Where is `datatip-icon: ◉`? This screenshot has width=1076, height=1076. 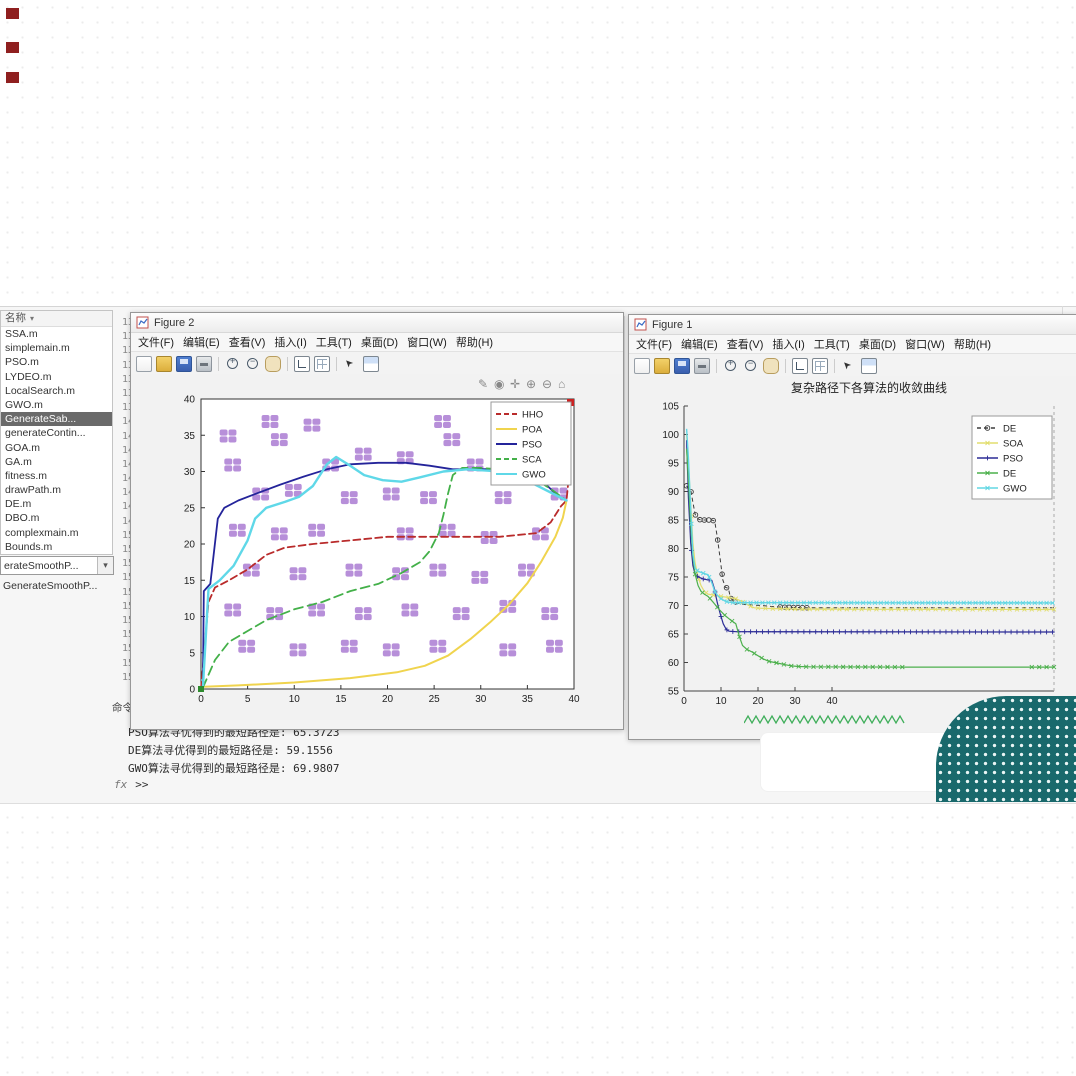 datatip-icon: ◉ is located at coordinates (499, 384).